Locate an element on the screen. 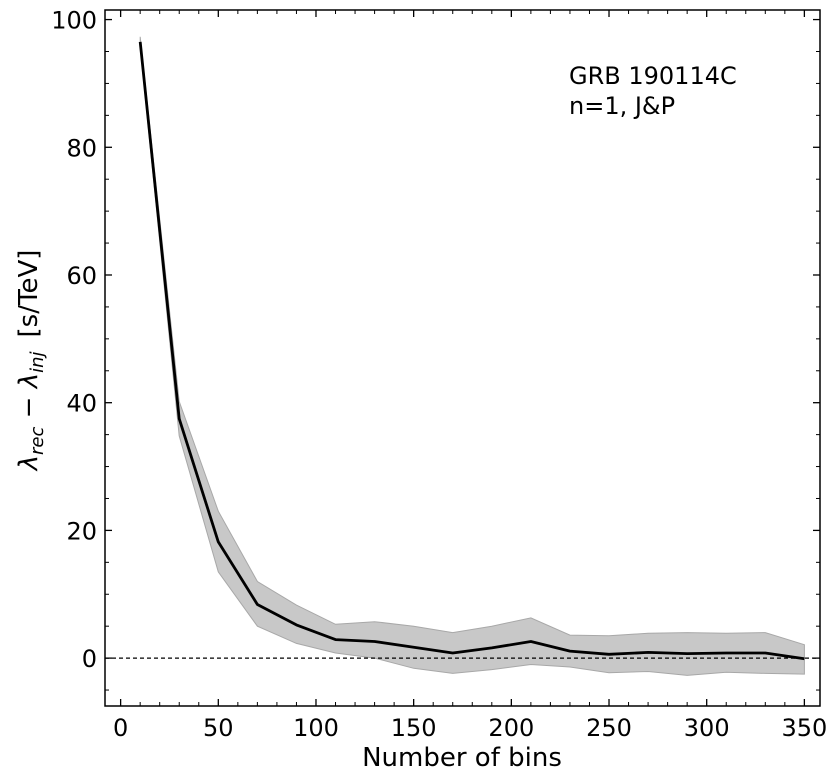 This screenshot has height=782, width=830. x-tick-label: 200 is located at coordinates (511, 728).